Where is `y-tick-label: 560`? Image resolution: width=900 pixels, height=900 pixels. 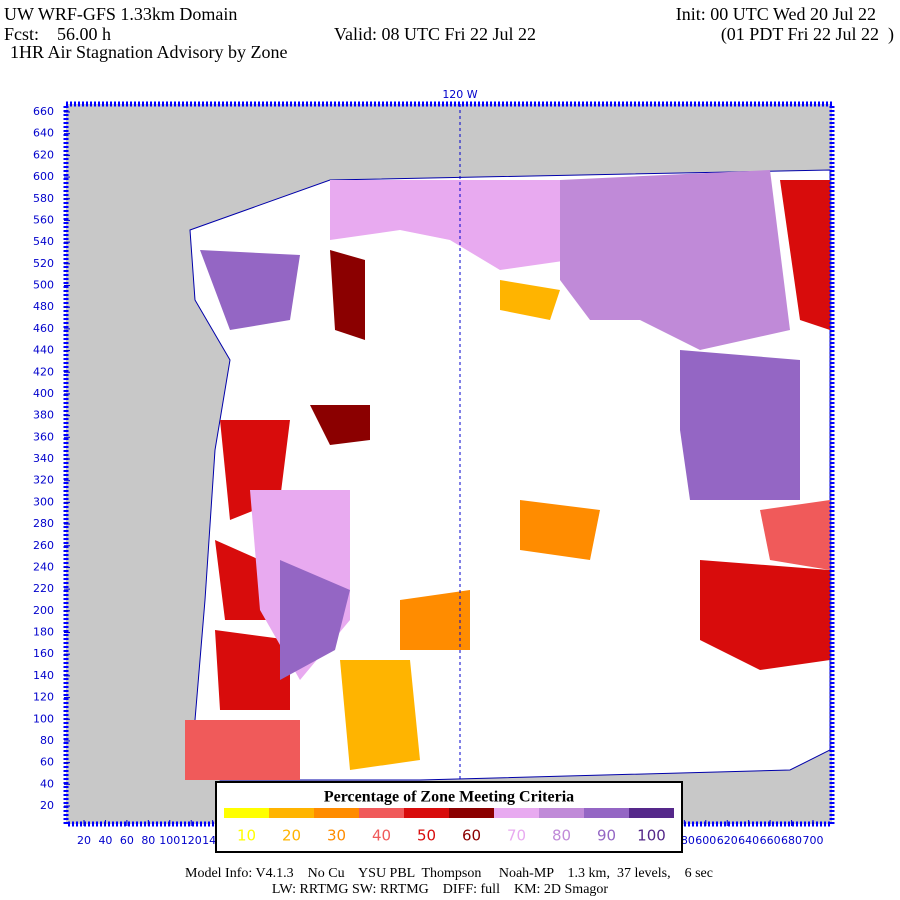
y-tick-label: 560 is located at coordinates (43, 219).